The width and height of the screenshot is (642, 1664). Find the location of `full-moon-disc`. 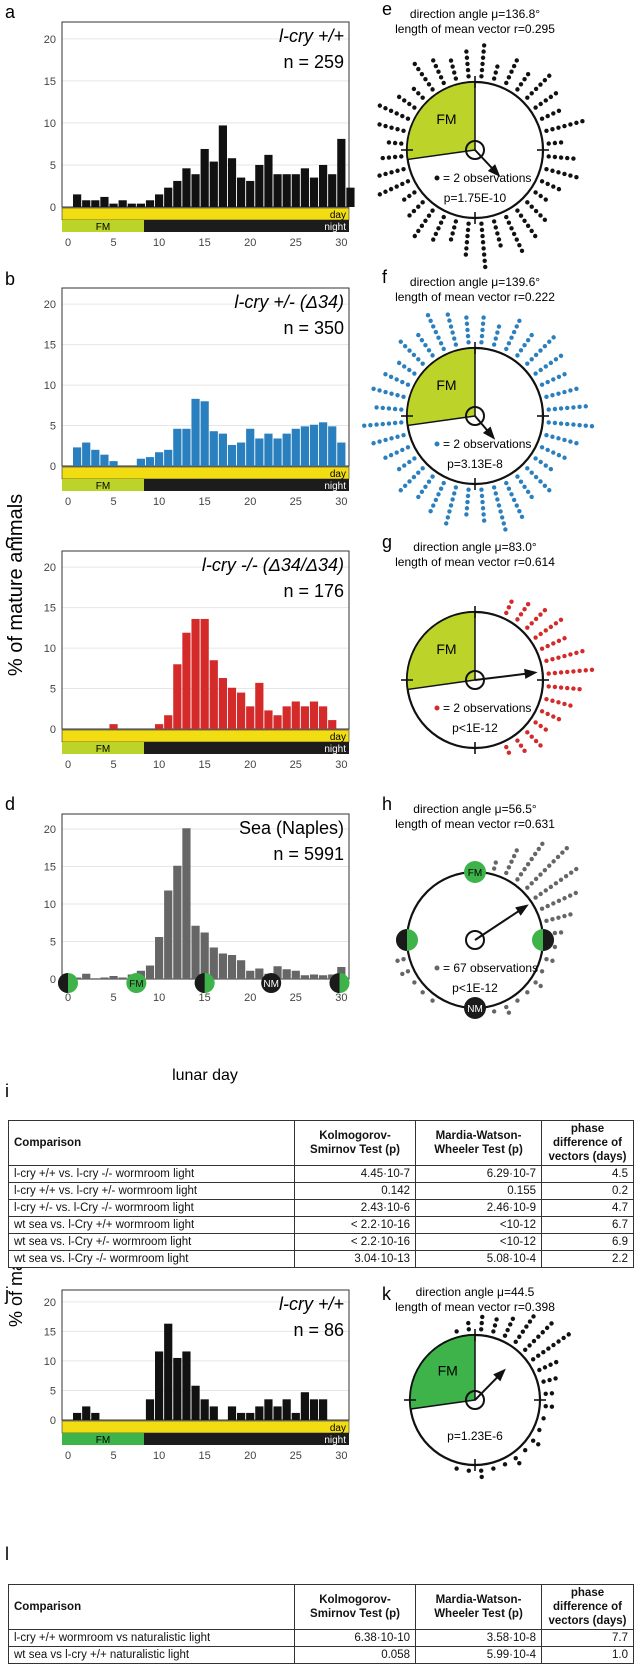

full-moon-disc is located at coordinates (136, 983).